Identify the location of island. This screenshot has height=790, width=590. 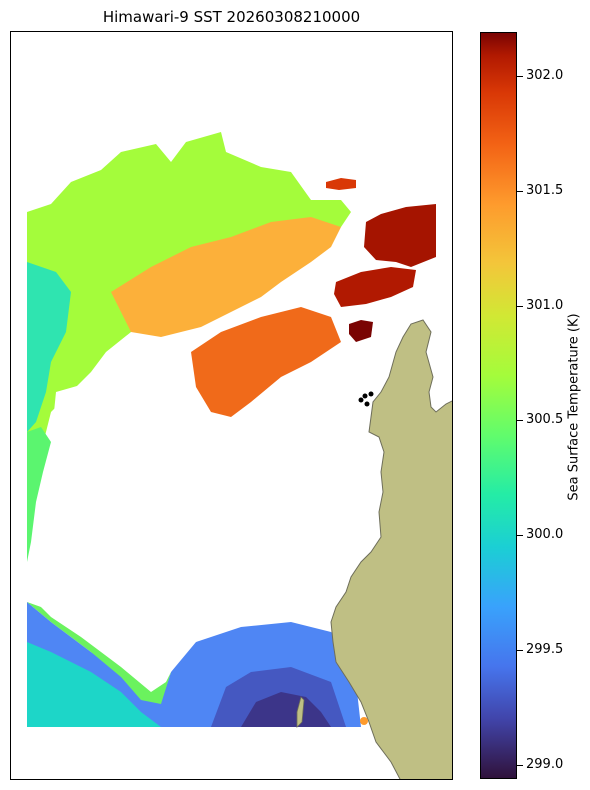
(300, 712).